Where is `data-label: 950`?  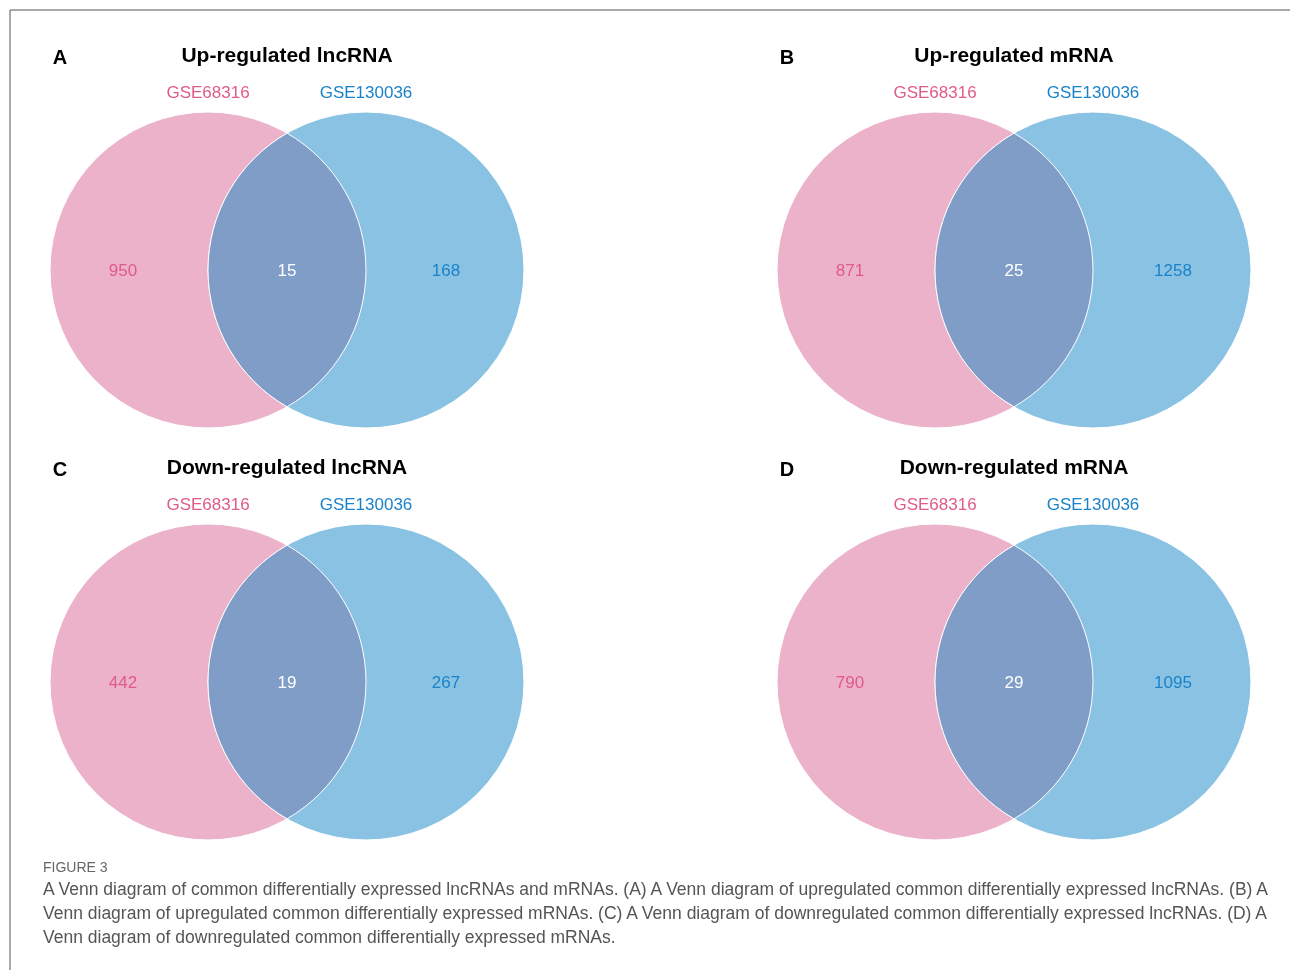
data-label: 950 is located at coordinates (123, 270).